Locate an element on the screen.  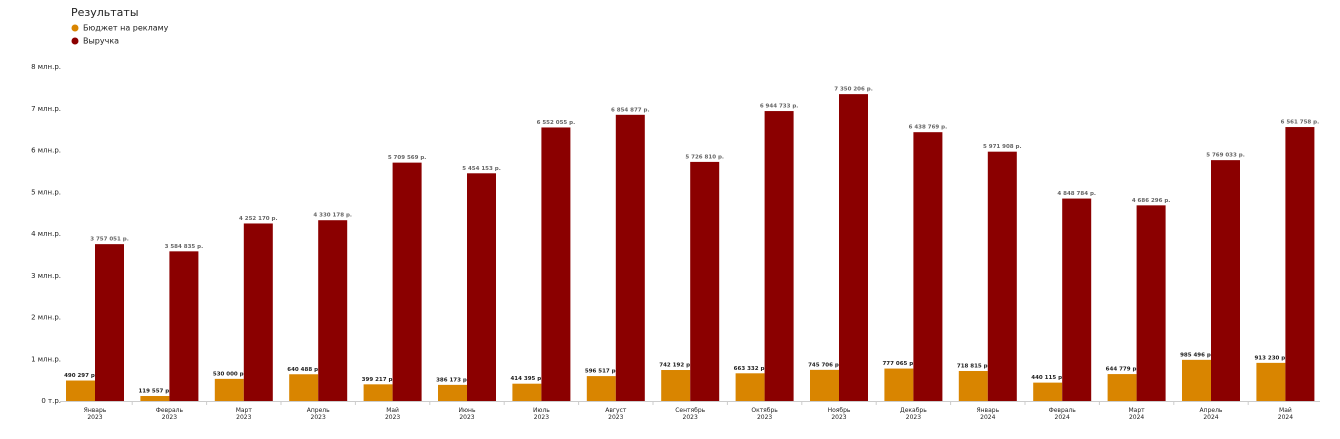
x-tick-label: Декабрь 2023 is located at coordinates (913, 414).